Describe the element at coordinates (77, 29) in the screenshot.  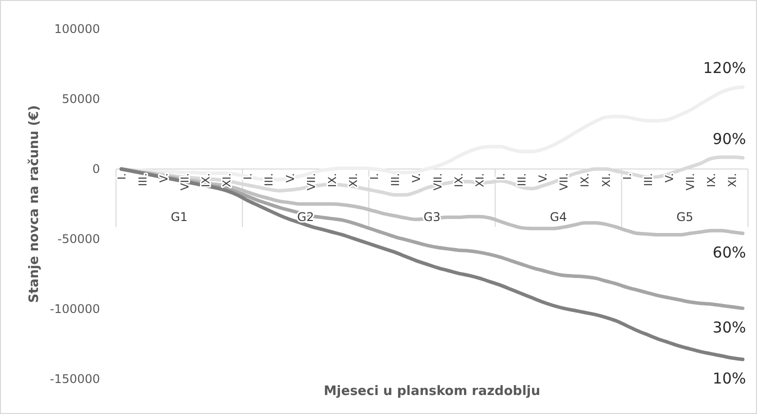
I see `y-tick-label: 100000` at that location.